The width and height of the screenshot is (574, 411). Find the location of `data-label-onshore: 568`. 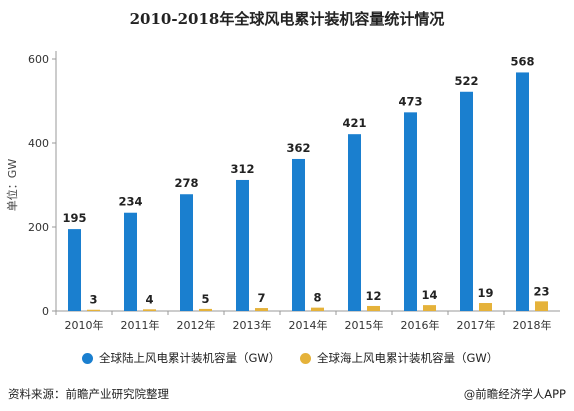

data-label-onshore: 568 is located at coordinates (522, 61).